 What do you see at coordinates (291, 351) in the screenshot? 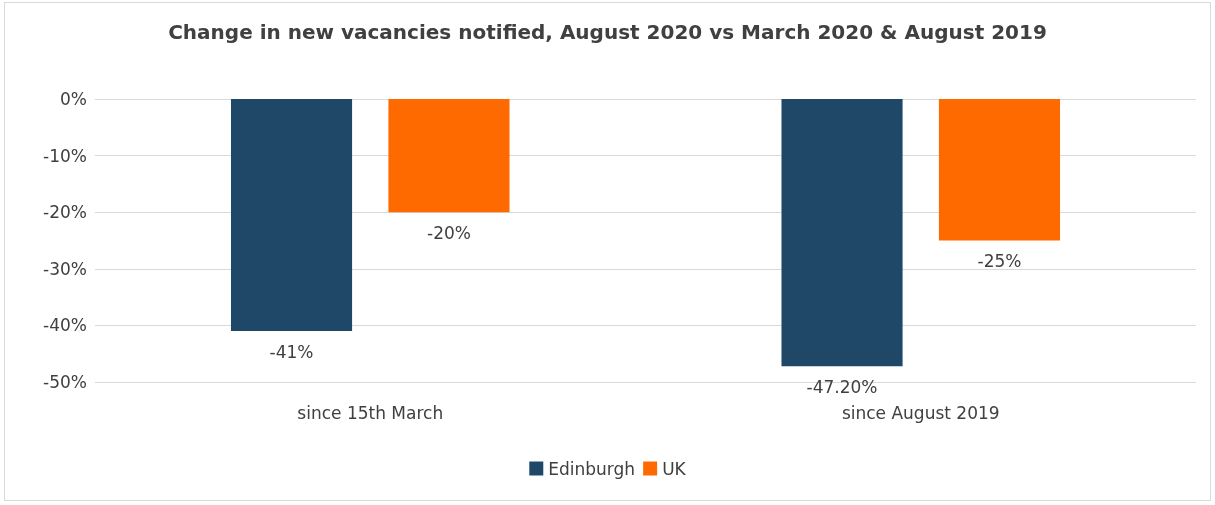
I see `data-label: -41%` at bounding box center [291, 351].